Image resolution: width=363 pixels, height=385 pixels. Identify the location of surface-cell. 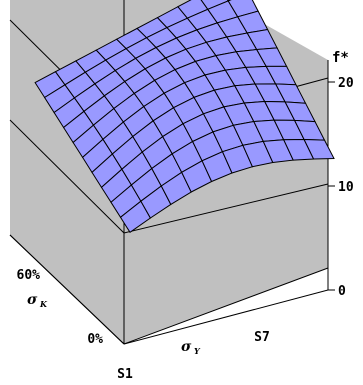
(319, 149).